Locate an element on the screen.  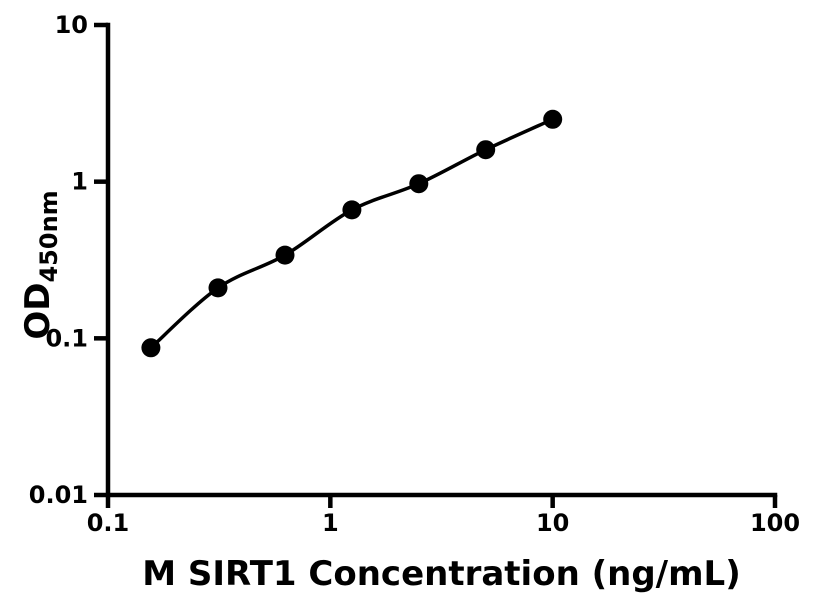
y-axis-title-main: OD is located at coordinates (38, 311).